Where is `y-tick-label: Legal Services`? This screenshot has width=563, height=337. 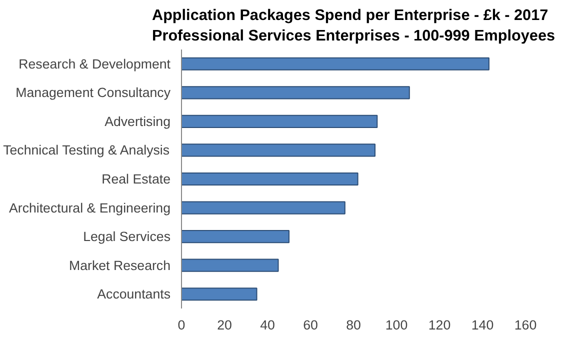 y-tick-label: Legal Services is located at coordinates (127, 236).